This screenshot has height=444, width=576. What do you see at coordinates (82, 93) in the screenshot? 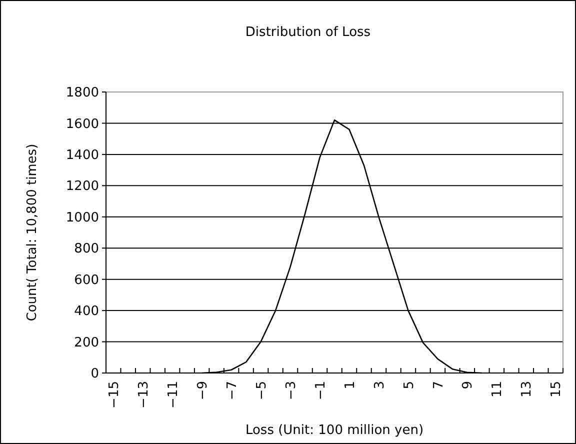
I see `y-tick-label: 1800` at bounding box center [82, 93].